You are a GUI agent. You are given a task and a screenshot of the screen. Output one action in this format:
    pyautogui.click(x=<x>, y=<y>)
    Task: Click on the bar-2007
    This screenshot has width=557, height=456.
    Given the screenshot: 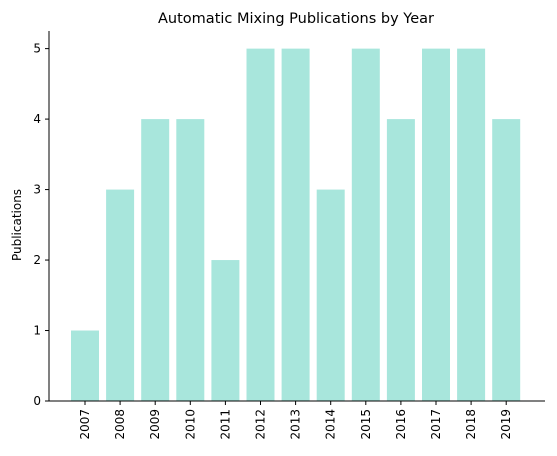 What is the action you would take?
    pyautogui.click(x=85, y=365)
    